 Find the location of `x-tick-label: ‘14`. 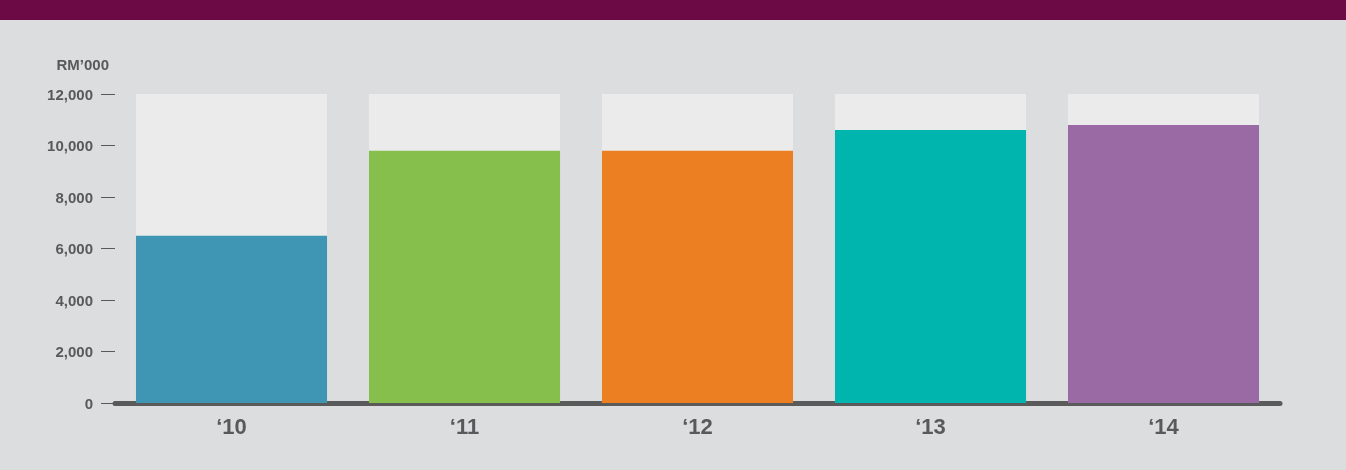

x-tick-label: ‘14 is located at coordinates (1164, 426).